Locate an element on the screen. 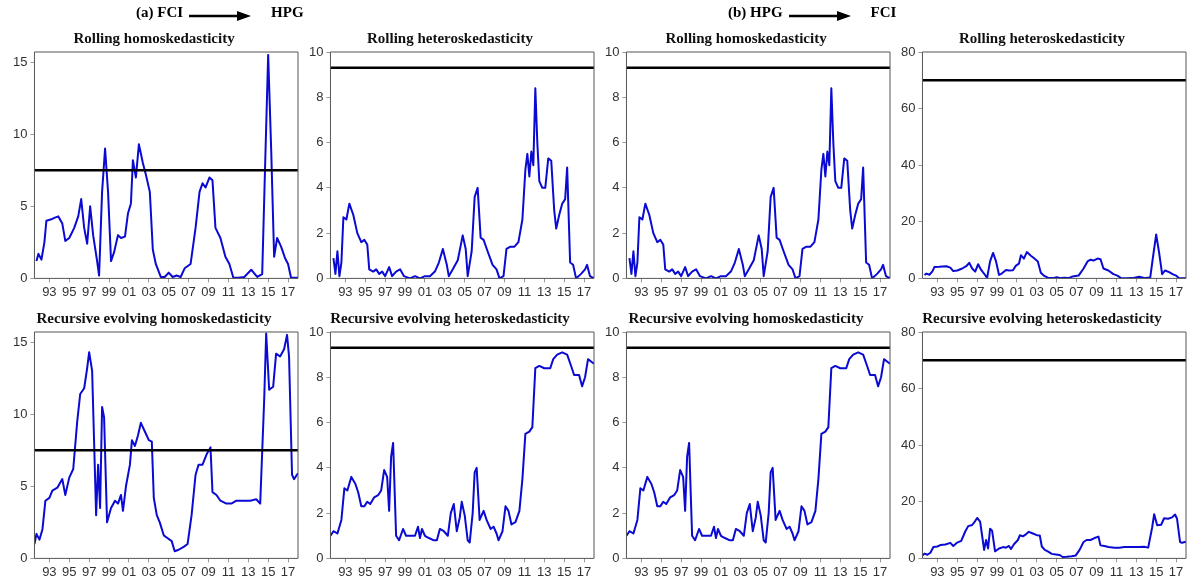  text: FCI is located at coordinates (883, 12).